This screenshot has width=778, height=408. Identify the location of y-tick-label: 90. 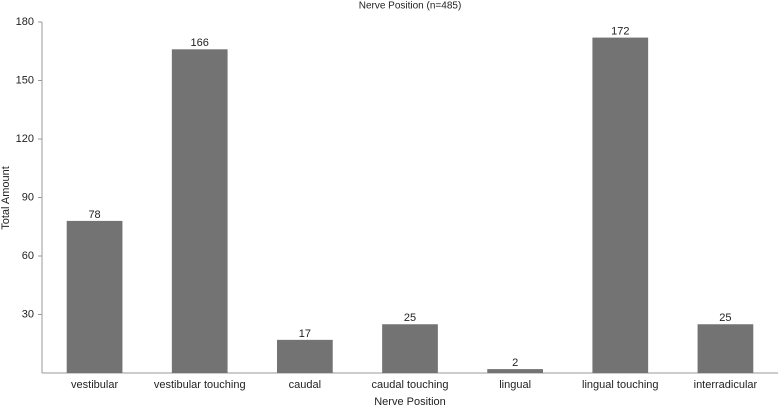
(28, 197).